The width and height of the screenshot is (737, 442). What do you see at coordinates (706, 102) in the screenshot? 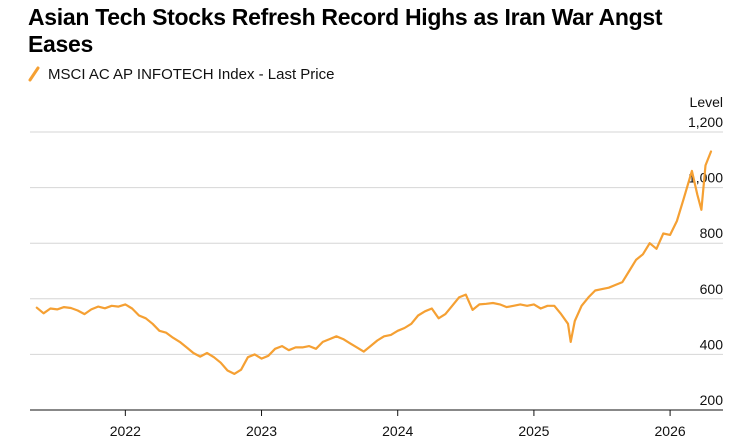
I see `y-axis-label: Level` at bounding box center [706, 102].